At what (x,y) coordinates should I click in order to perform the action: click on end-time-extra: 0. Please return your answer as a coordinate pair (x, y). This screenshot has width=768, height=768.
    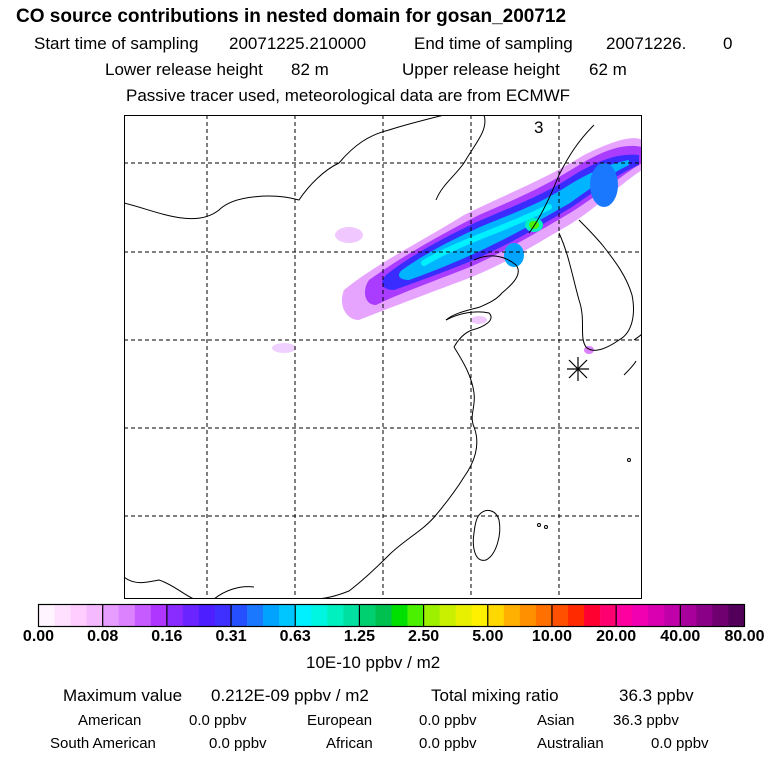
    Looking at the image, I should click on (728, 43).